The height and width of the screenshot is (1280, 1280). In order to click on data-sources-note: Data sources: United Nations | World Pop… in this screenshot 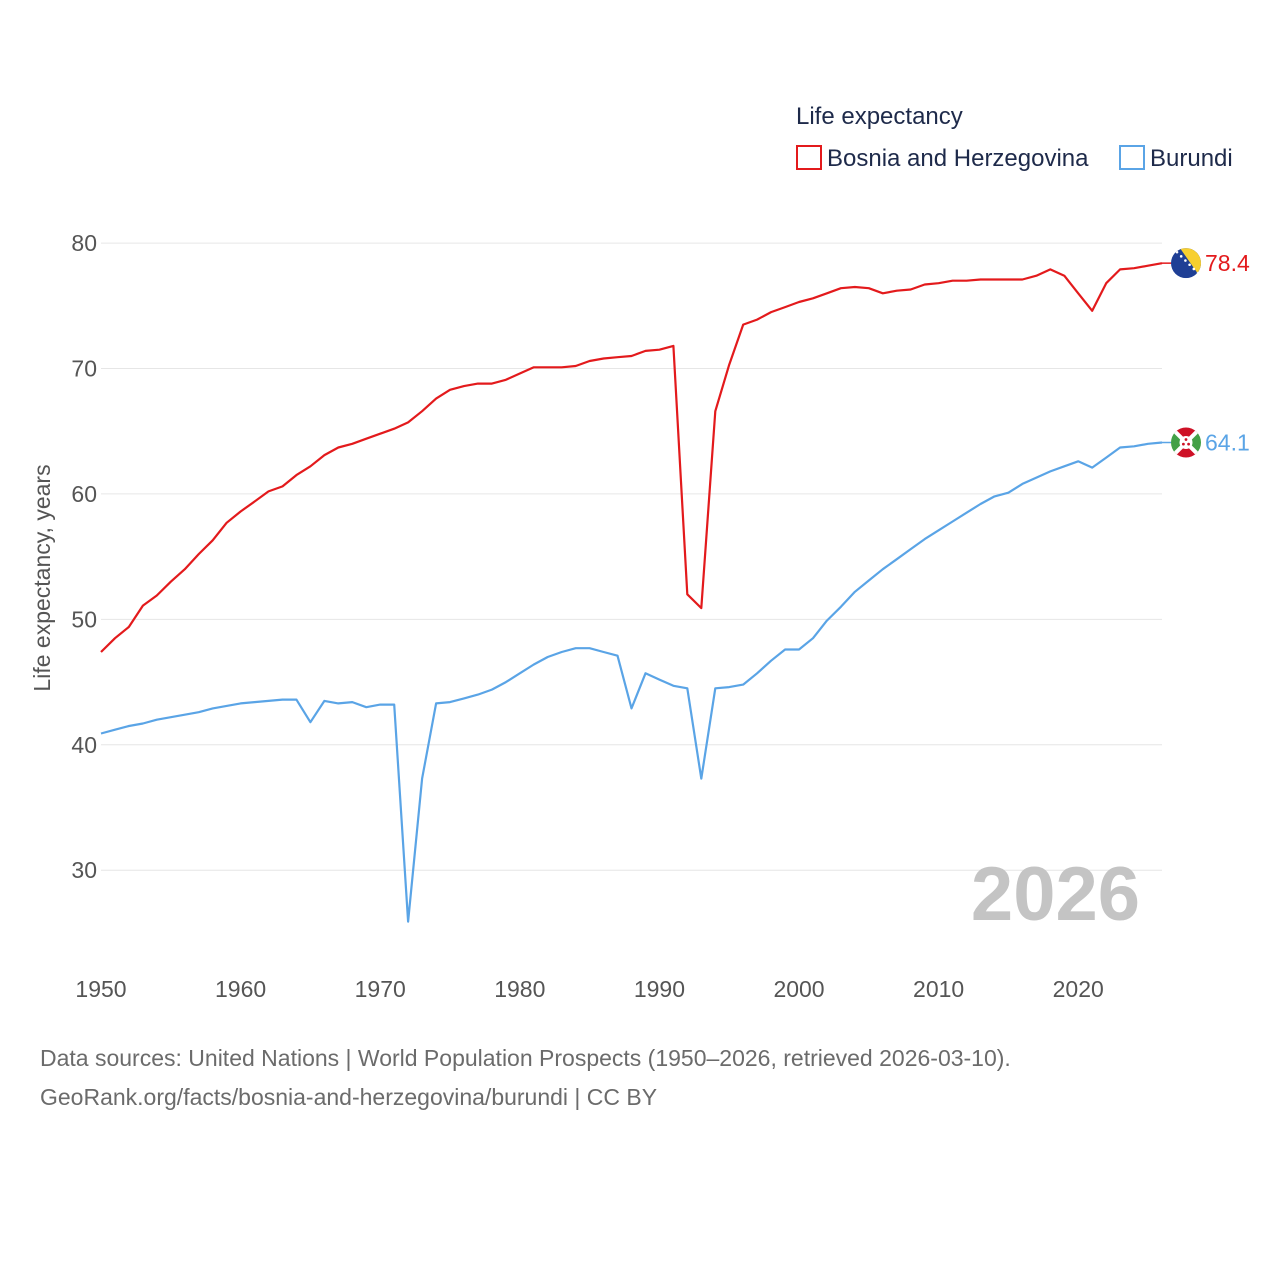, I will do `click(525, 1058)`.